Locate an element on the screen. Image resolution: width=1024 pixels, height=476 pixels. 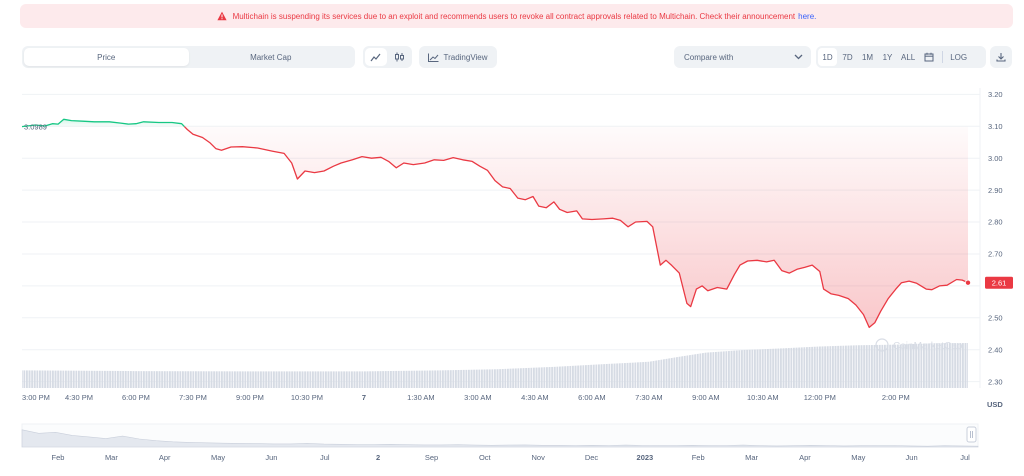
y-axis: 3.203.103.002.902.802.702.602.502.402.30 is located at coordinates (995, 238).